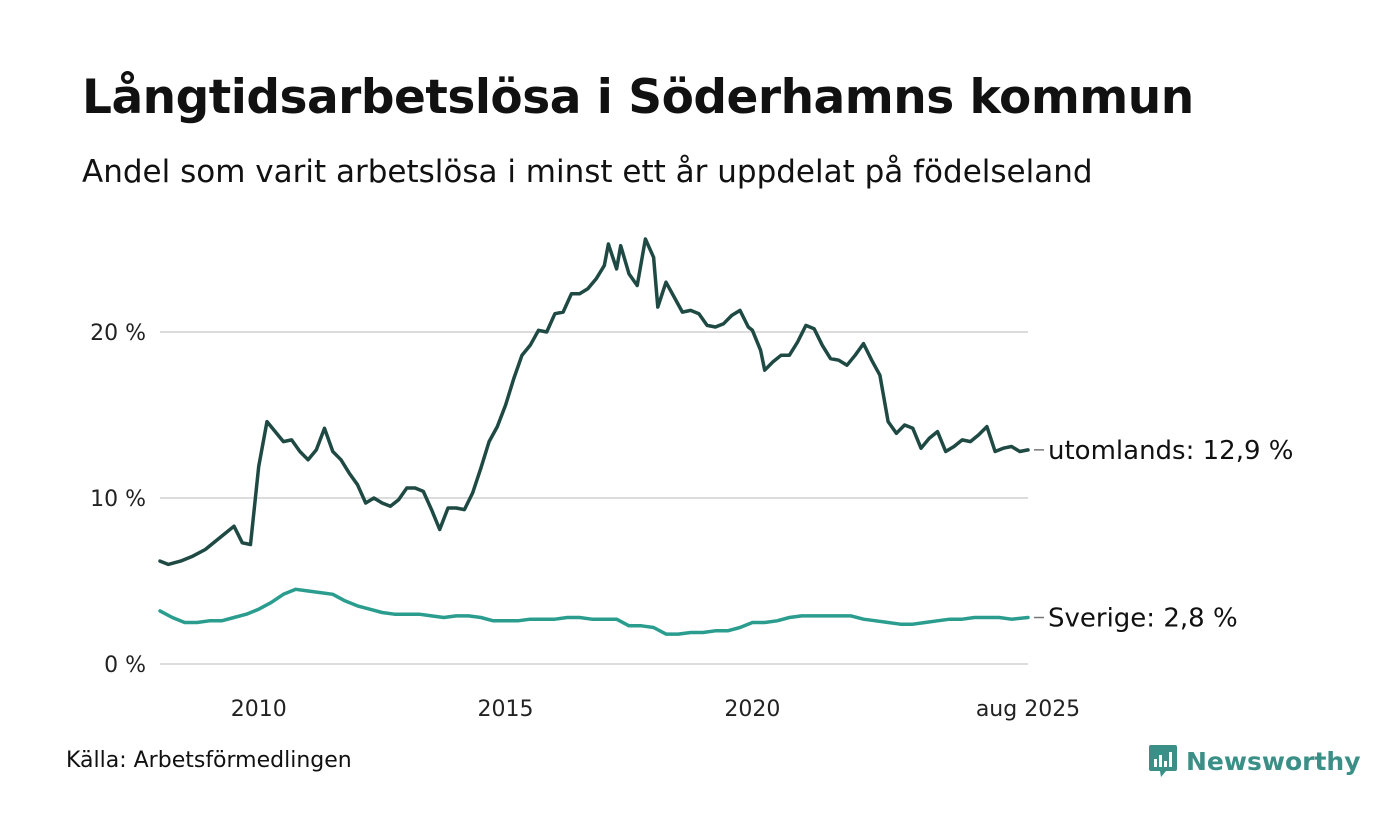 Image resolution: width=1400 pixels, height=840 pixels. I want to click on chart-title: Långtidsarbetslösa i Söderhamns kommun, so click(638, 97).